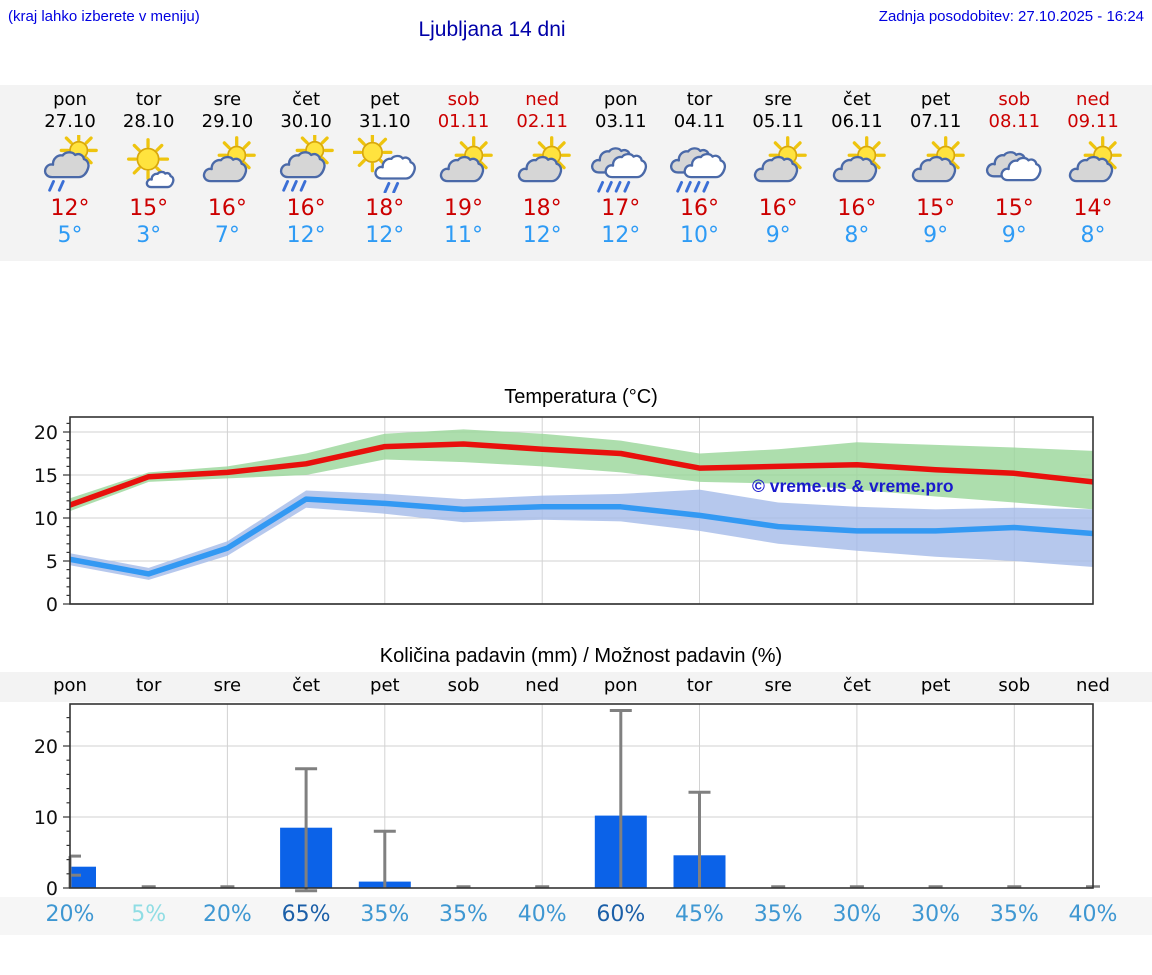  What do you see at coordinates (778, 121) in the screenshot?
I see `day-date: 05.11` at bounding box center [778, 121].